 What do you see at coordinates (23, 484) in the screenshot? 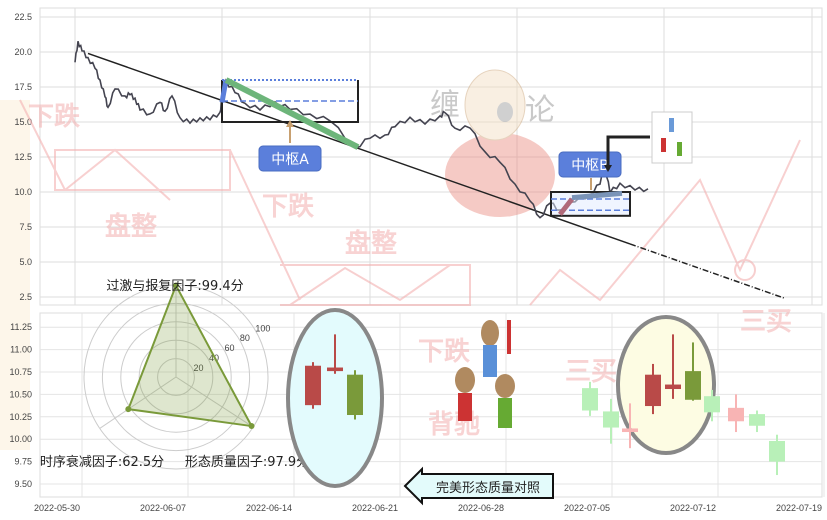
I see `y-tick-label: 9.50` at bounding box center [23, 484].